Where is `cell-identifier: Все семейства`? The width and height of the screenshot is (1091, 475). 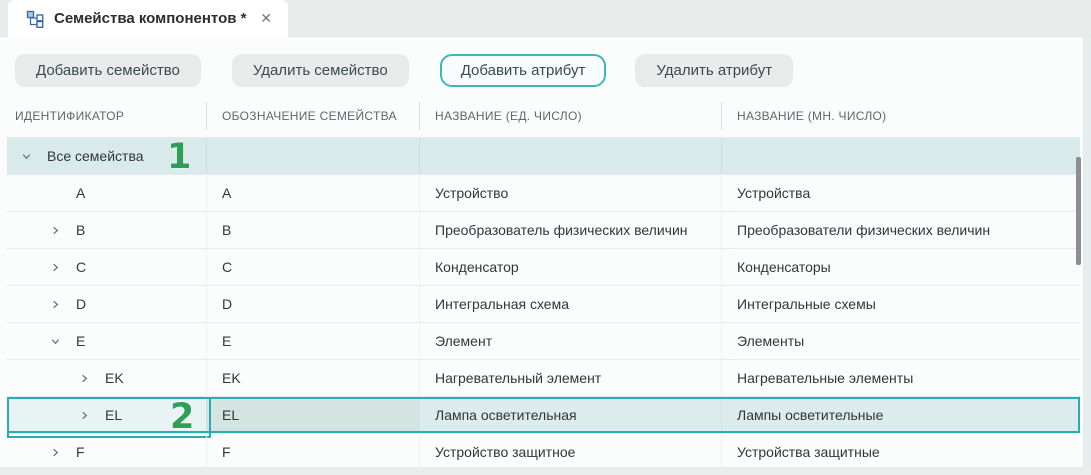
cell-identifier: Все семейства is located at coordinates (107, 156).